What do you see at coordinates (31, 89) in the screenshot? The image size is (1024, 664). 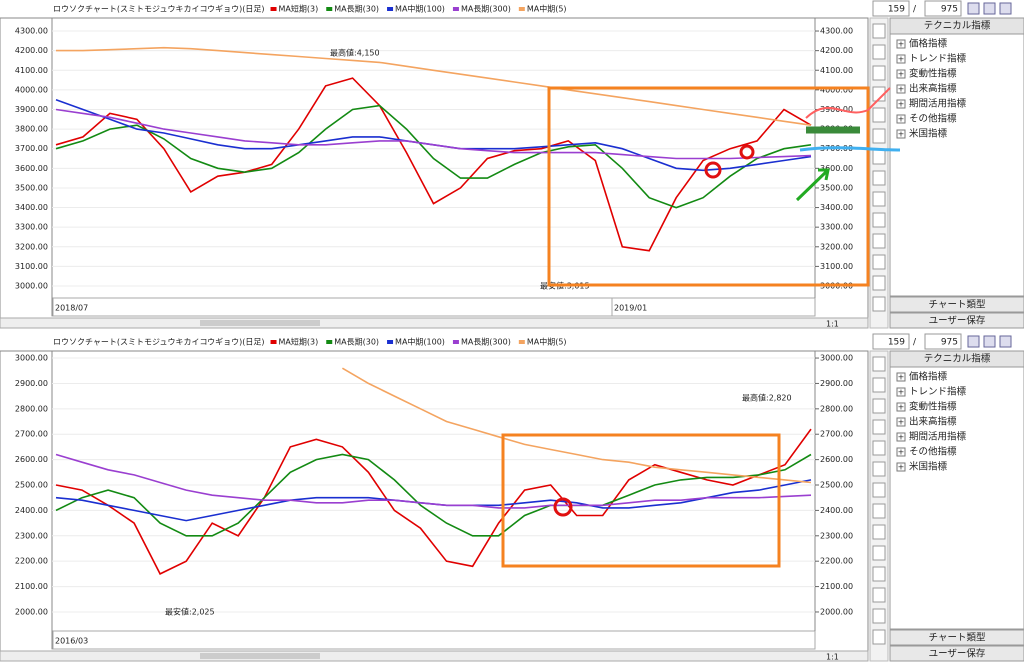 I see `y-tick-label: 4000.00` at bounding box center [31, 89].